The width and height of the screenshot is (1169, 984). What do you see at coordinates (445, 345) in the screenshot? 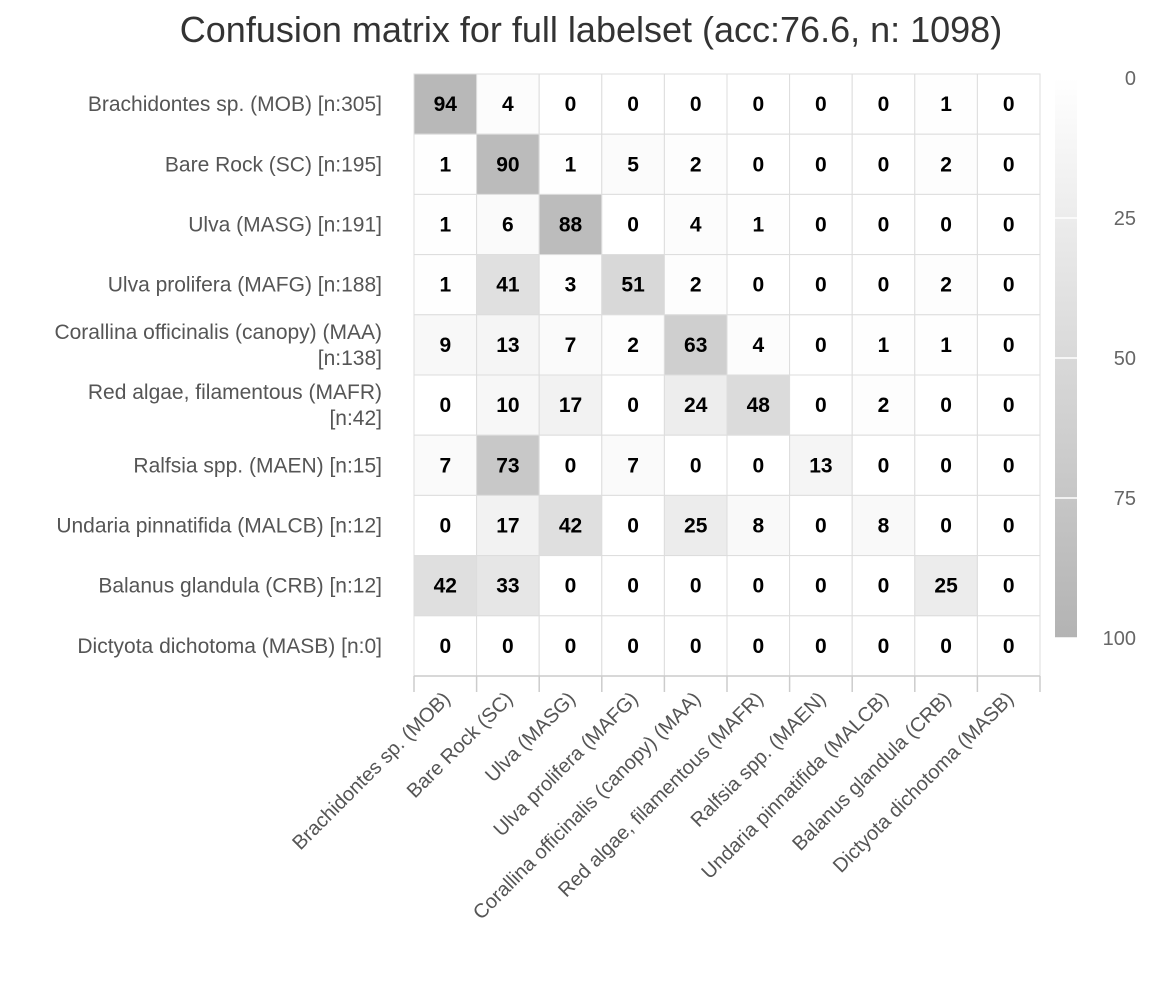
I see `cell-value-label: 9` at bounding box center [445, 345].